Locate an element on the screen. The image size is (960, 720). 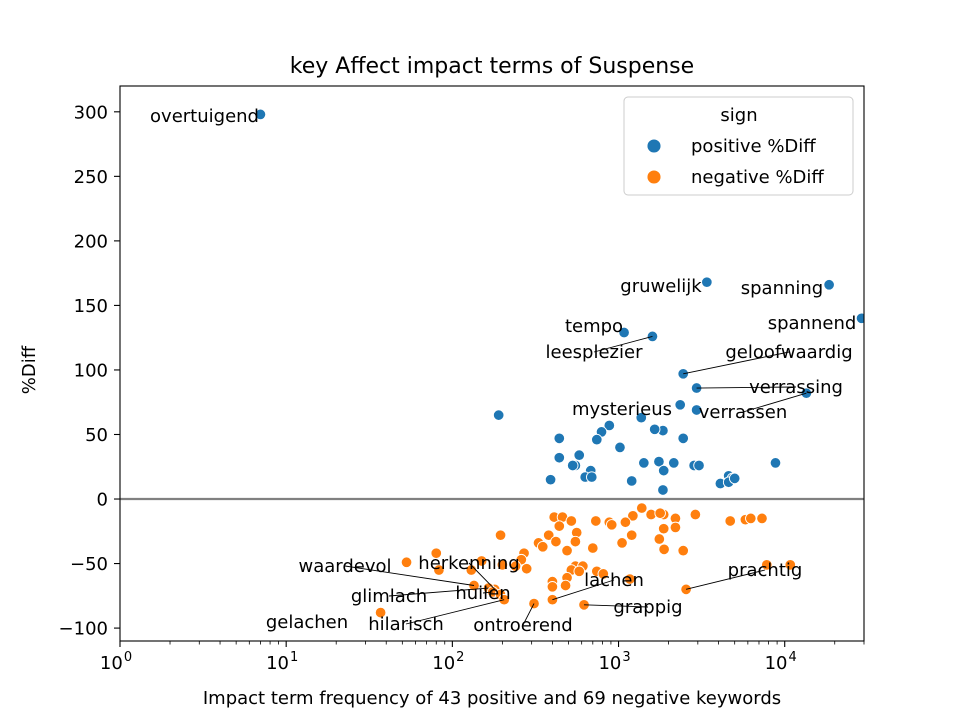
annotation-label: verrassing is located at coordinates (796, 387).